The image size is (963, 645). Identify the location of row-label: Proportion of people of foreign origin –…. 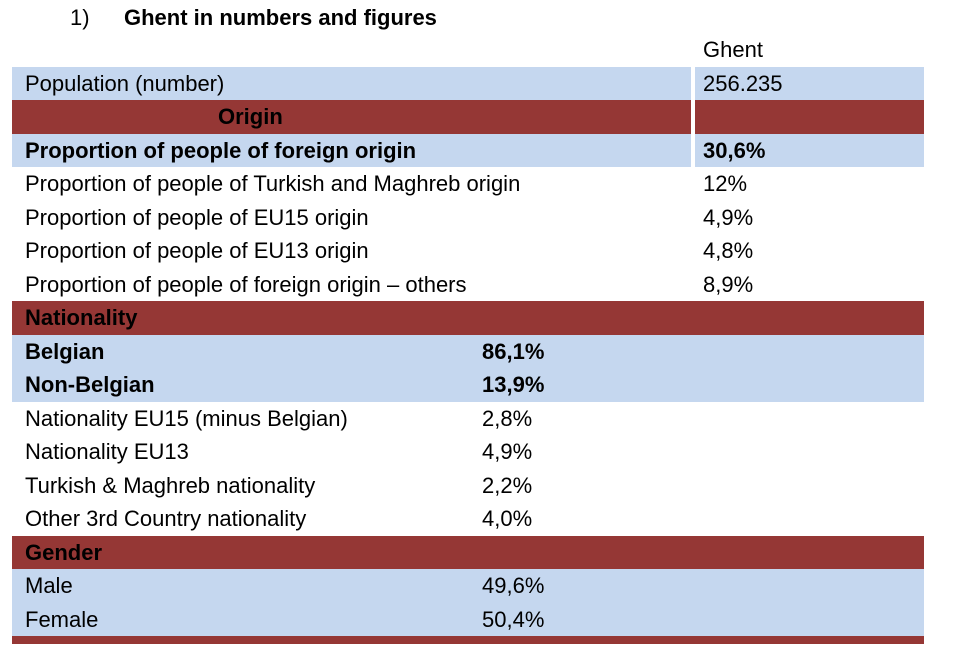
(246, 284).